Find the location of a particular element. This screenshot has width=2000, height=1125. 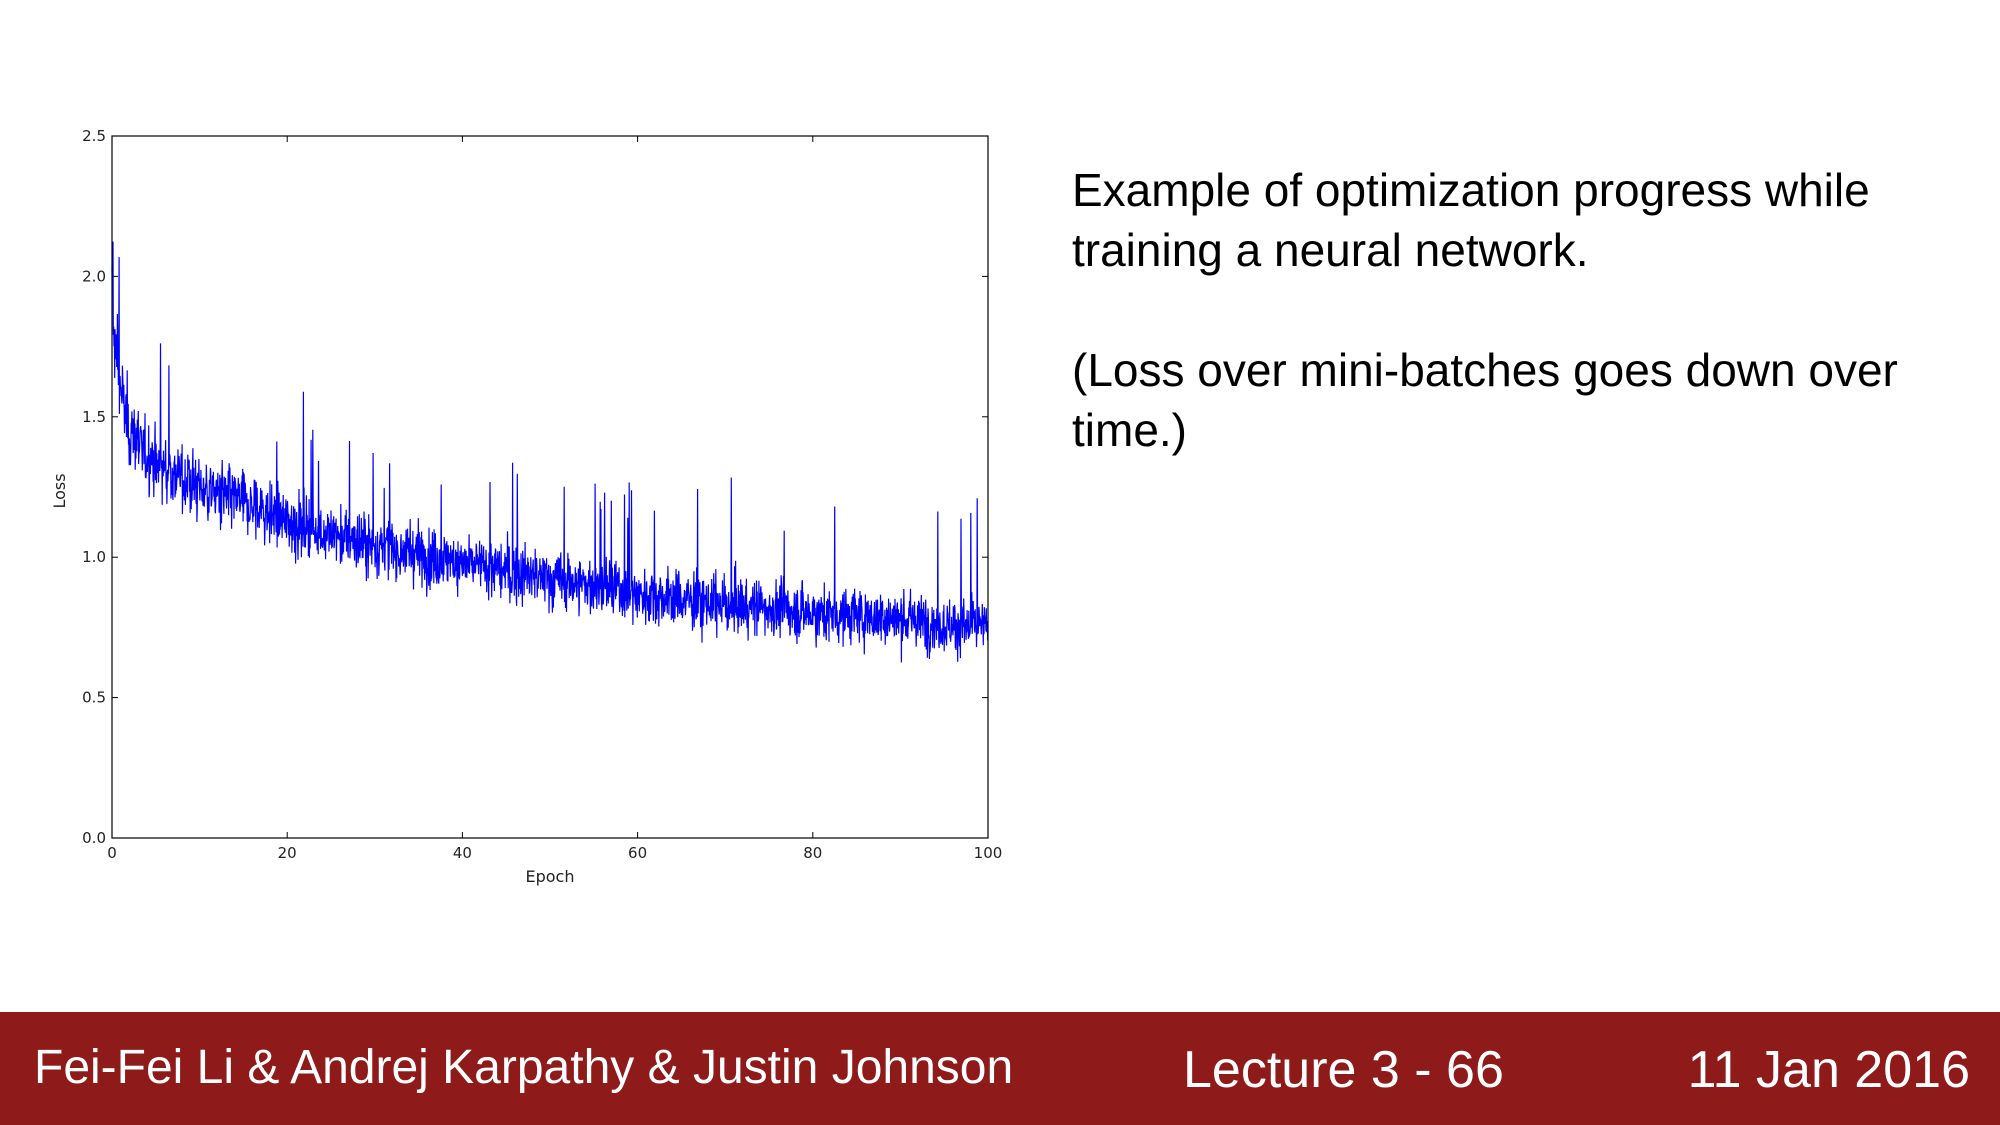

y-tick-label: 2.0 is located at coordinates (94, 276).